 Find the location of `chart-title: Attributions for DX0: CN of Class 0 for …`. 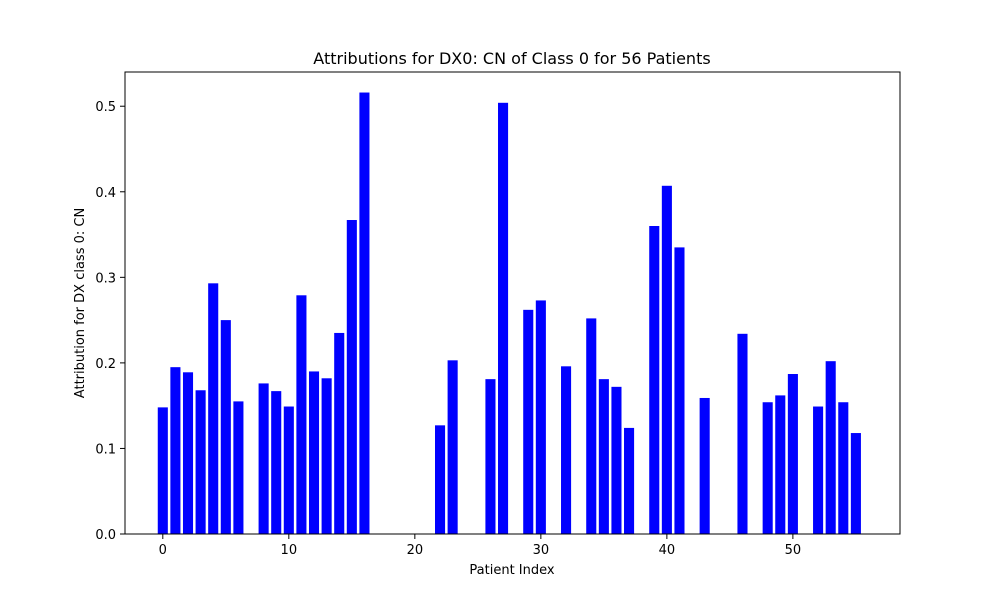

chart-title: Attributions for DX0: CN of Class 0 for … is located at coordinates (511, 58).